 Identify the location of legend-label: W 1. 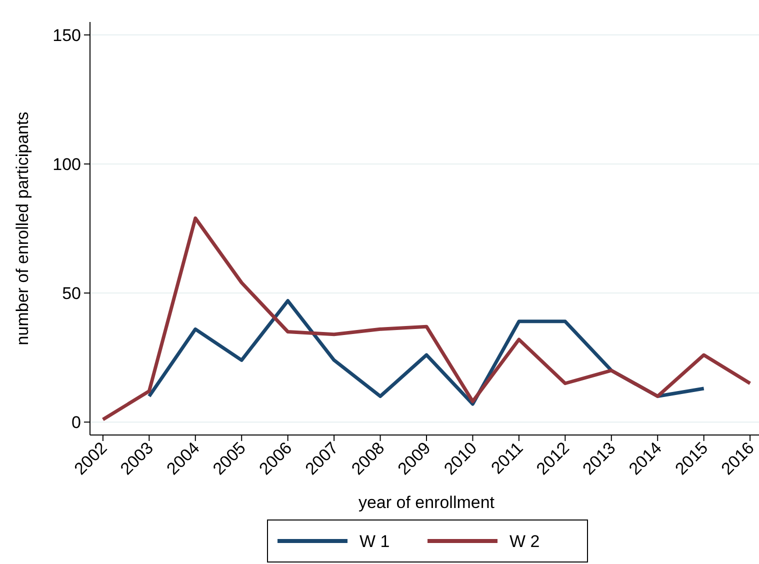
(375, 541).